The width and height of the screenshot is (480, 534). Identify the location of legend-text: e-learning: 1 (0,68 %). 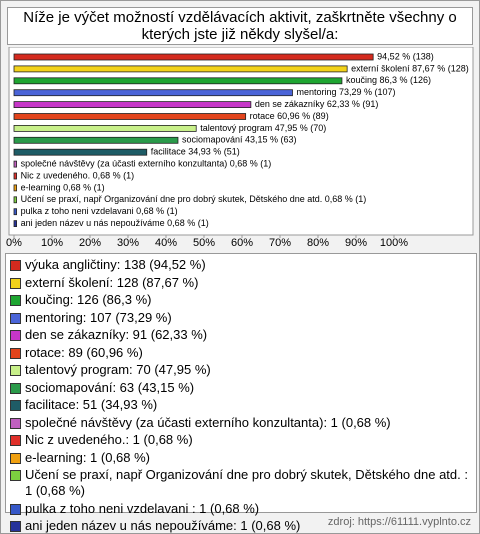
(88, 457).